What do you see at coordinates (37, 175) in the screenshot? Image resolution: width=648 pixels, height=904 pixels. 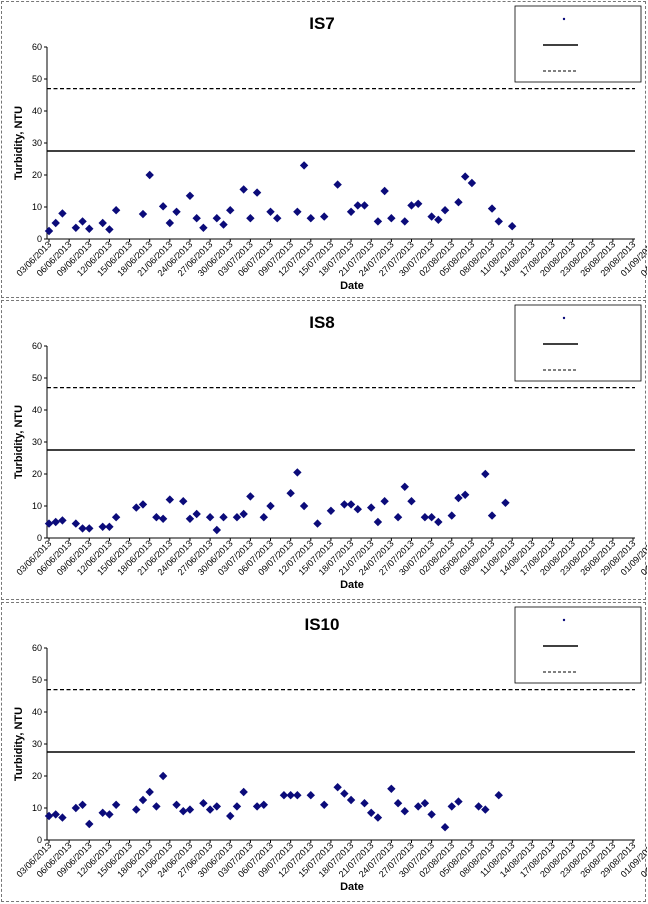 I see `y-tick-label: 20` at bounding box center [37, 175].